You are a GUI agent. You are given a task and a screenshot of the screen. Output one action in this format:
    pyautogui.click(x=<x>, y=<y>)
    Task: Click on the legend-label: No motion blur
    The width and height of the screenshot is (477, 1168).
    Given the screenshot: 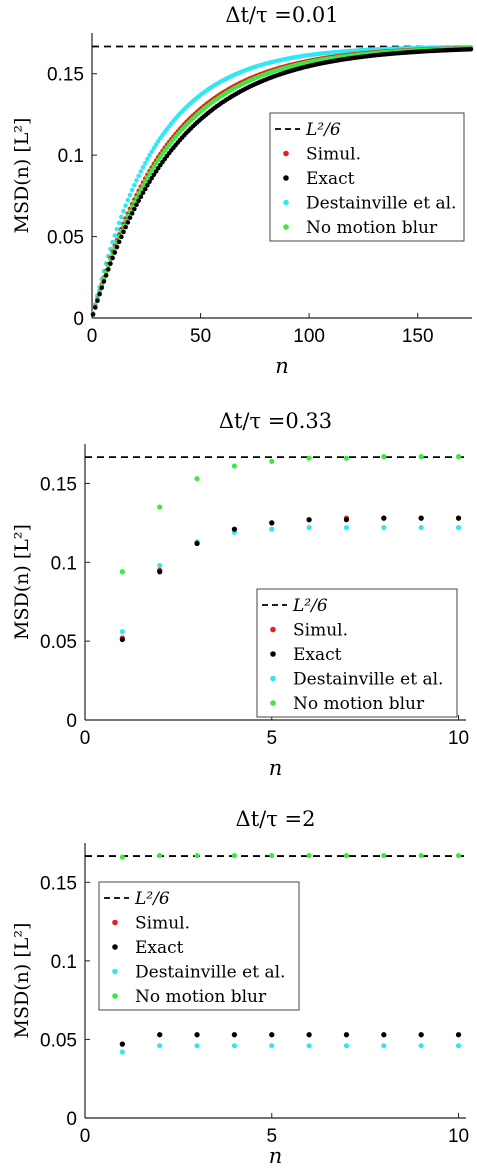 What is the action you would take?
    pyautogui.click(x=372, y=228)
    